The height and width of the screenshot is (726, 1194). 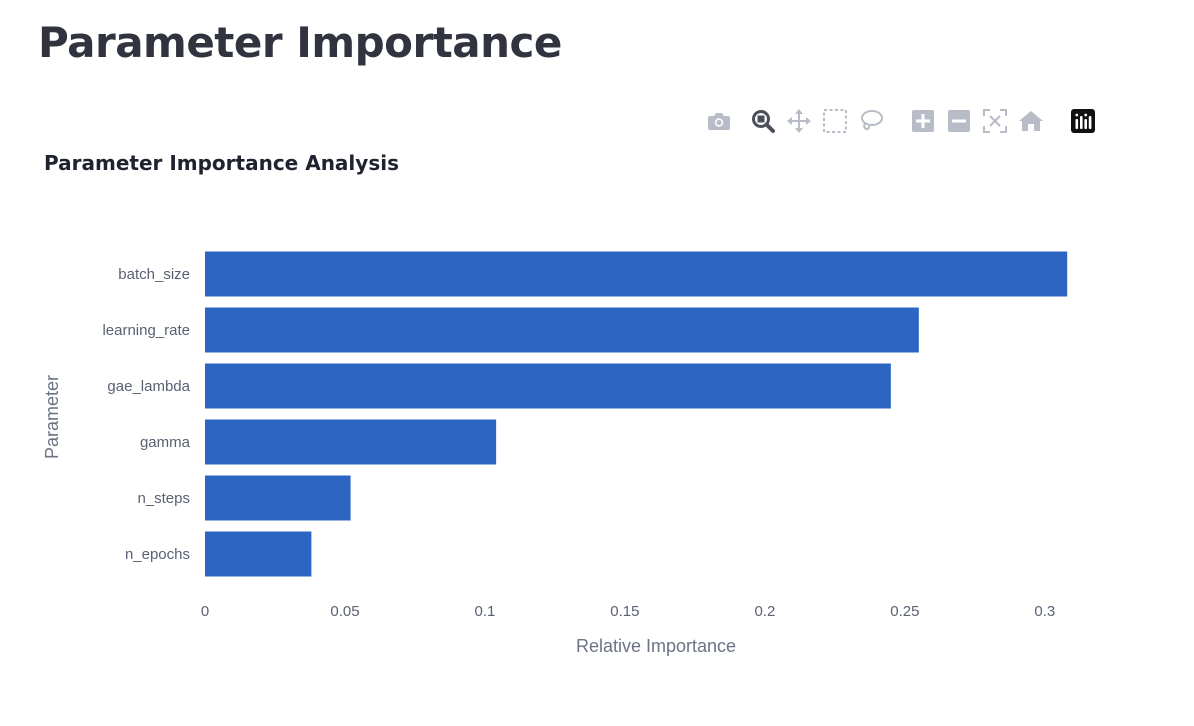 I want to click on y-tick-label: n_steps, so click(x=163, y=498).